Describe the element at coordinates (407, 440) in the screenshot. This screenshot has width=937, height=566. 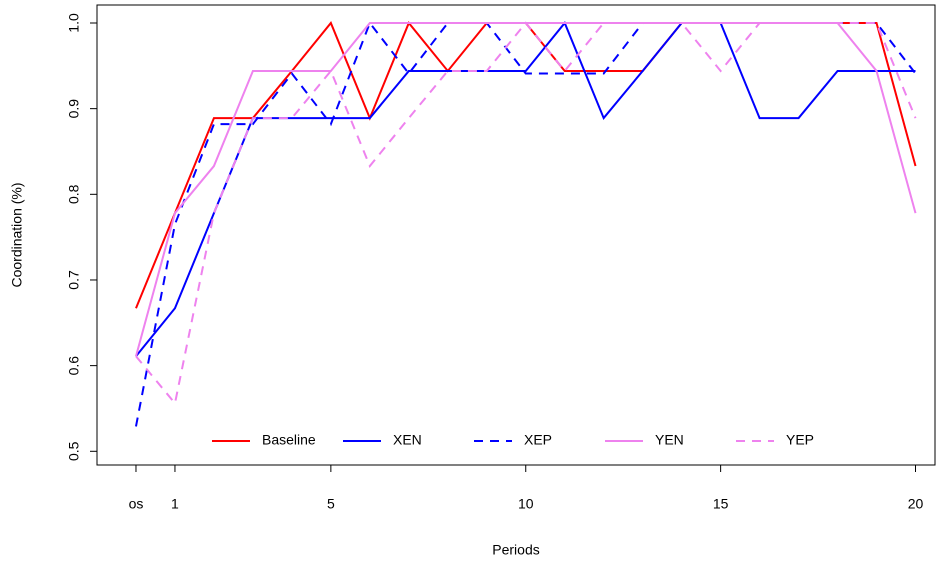
I see `legend-label: XEN` at that location.